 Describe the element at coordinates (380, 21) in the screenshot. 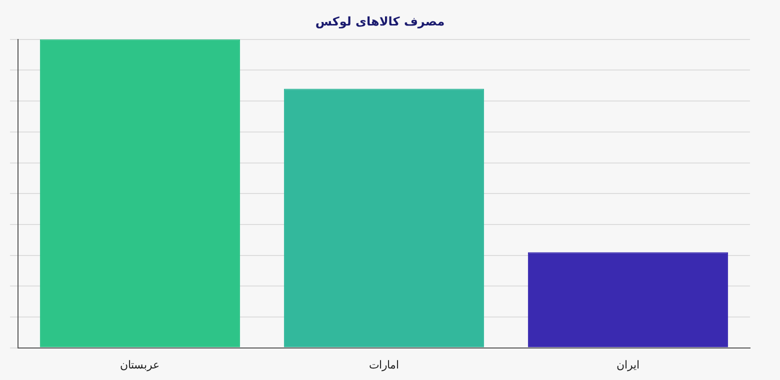

I see `chart-title: مصرف کالاهای لوکس` at that location.